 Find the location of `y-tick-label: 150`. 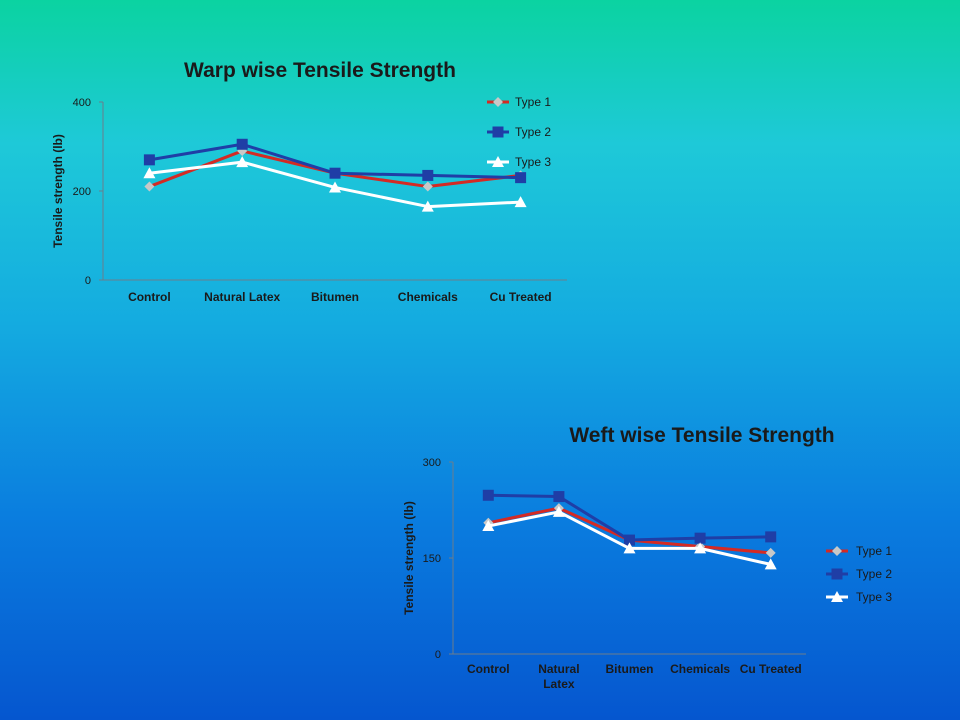

y-tick-label: 150 is located at coordinates (432, 559).